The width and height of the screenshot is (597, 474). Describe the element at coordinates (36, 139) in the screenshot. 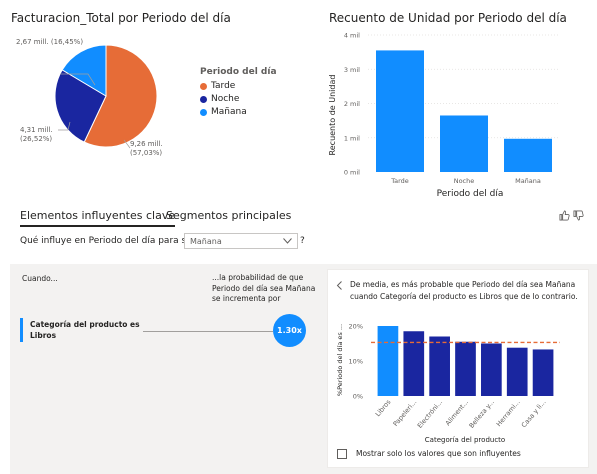

I see `pie-label-noche-pct: (26,52%)` at that location.